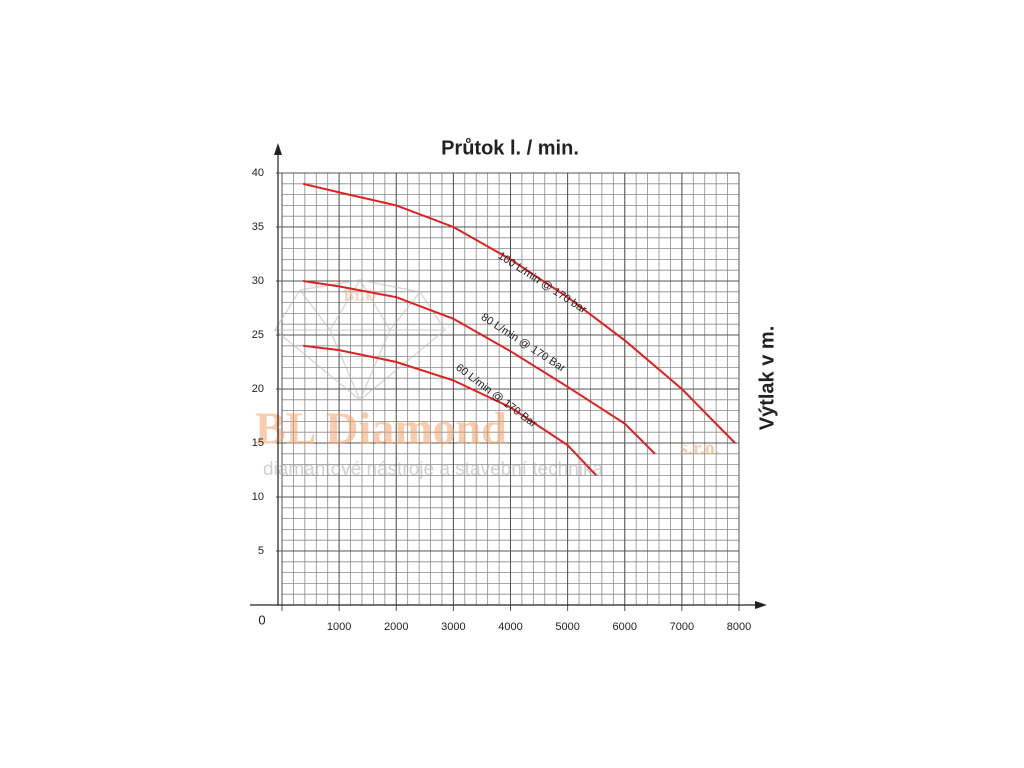  What do you see at coordinates (396, 627) in the screenshot?
I see `x-tick-label: 2000` at bounding box center [396, 627].